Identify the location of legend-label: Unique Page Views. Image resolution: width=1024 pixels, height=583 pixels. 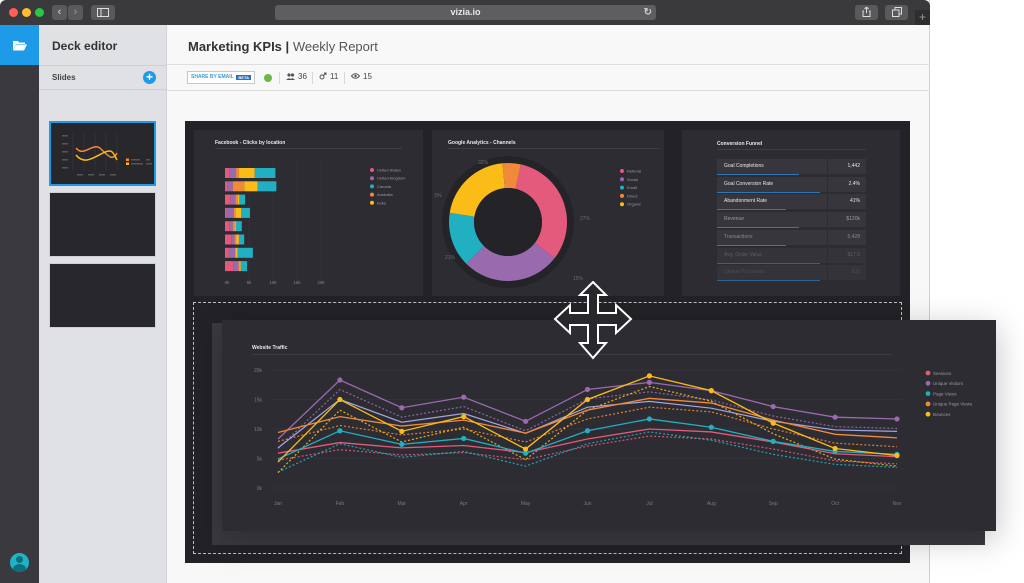
(953, 404).